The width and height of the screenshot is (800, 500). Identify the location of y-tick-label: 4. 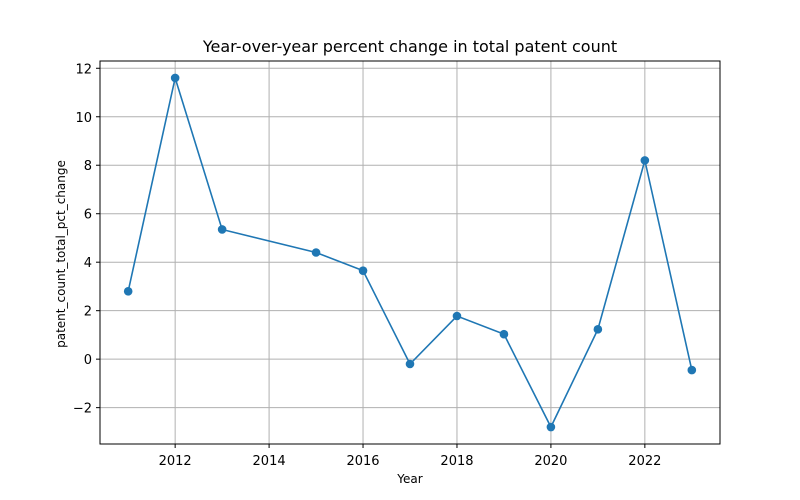
(88, 263).